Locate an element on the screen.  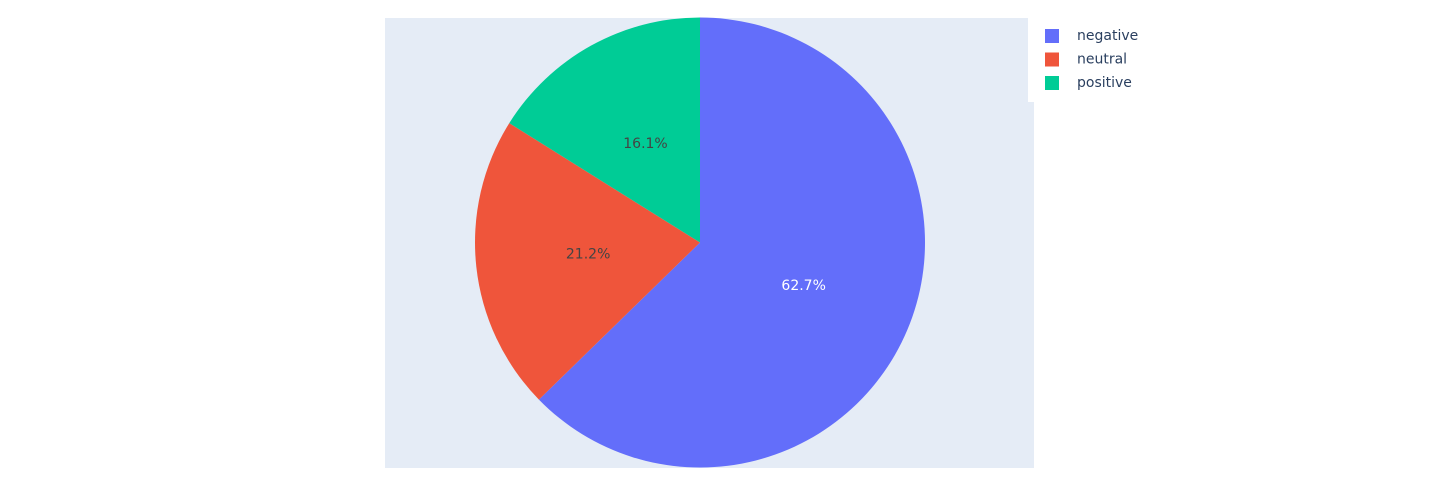
legend-swatch-positive is located at coordinates (1052, 83).